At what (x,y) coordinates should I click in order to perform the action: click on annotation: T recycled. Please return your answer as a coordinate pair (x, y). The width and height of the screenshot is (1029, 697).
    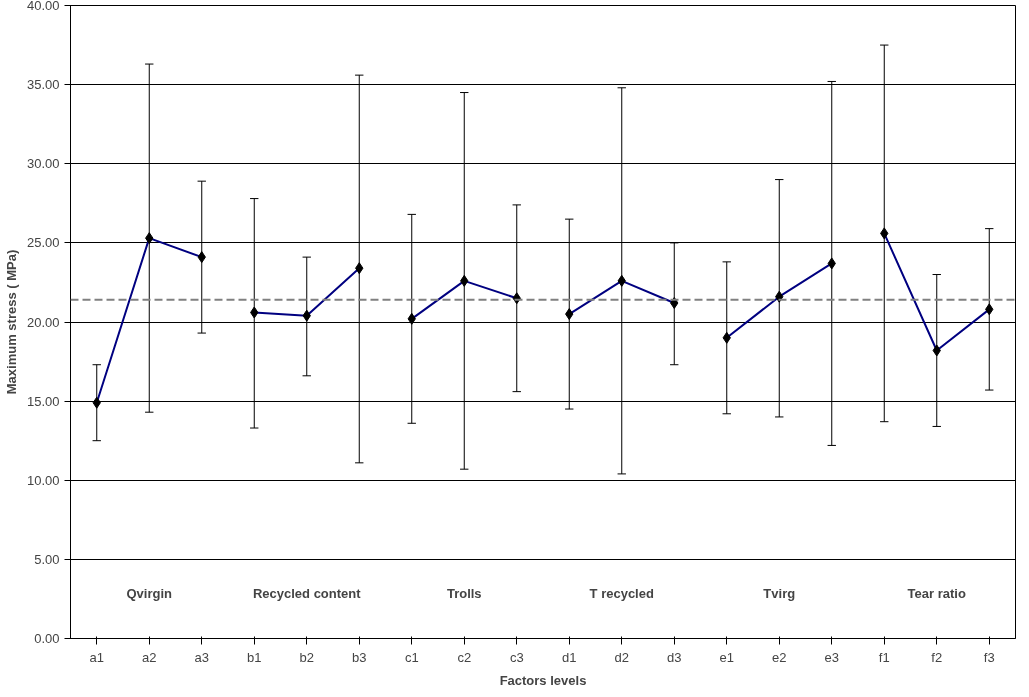
    Looking at the image, I should click on (621, 593).